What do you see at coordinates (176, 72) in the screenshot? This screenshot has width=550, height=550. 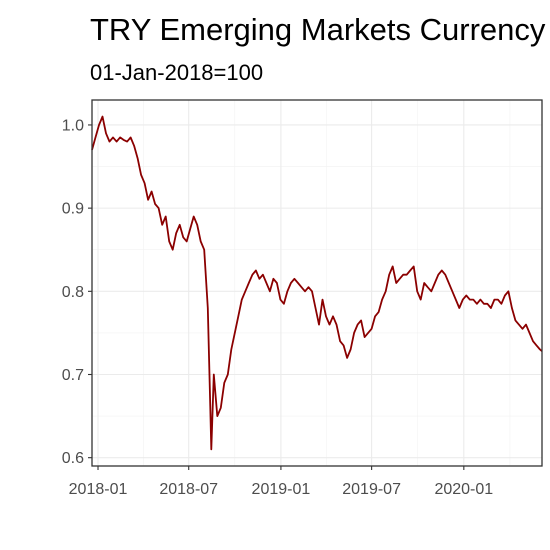 I see `chart-subtitle: 01-Jan-2018=100` at bounding box center [176, 72].